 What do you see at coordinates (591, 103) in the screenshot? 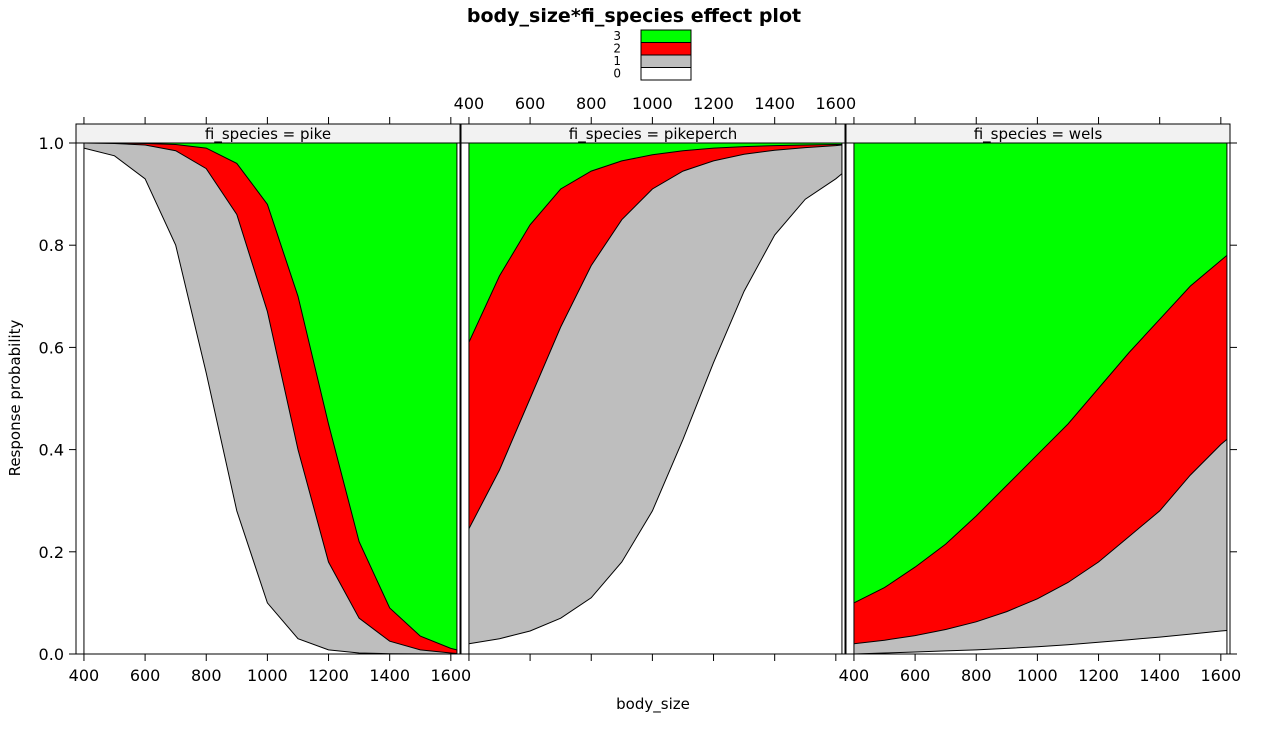
I see `x-tick-label-top: 800` at bounding box center [591, 103].